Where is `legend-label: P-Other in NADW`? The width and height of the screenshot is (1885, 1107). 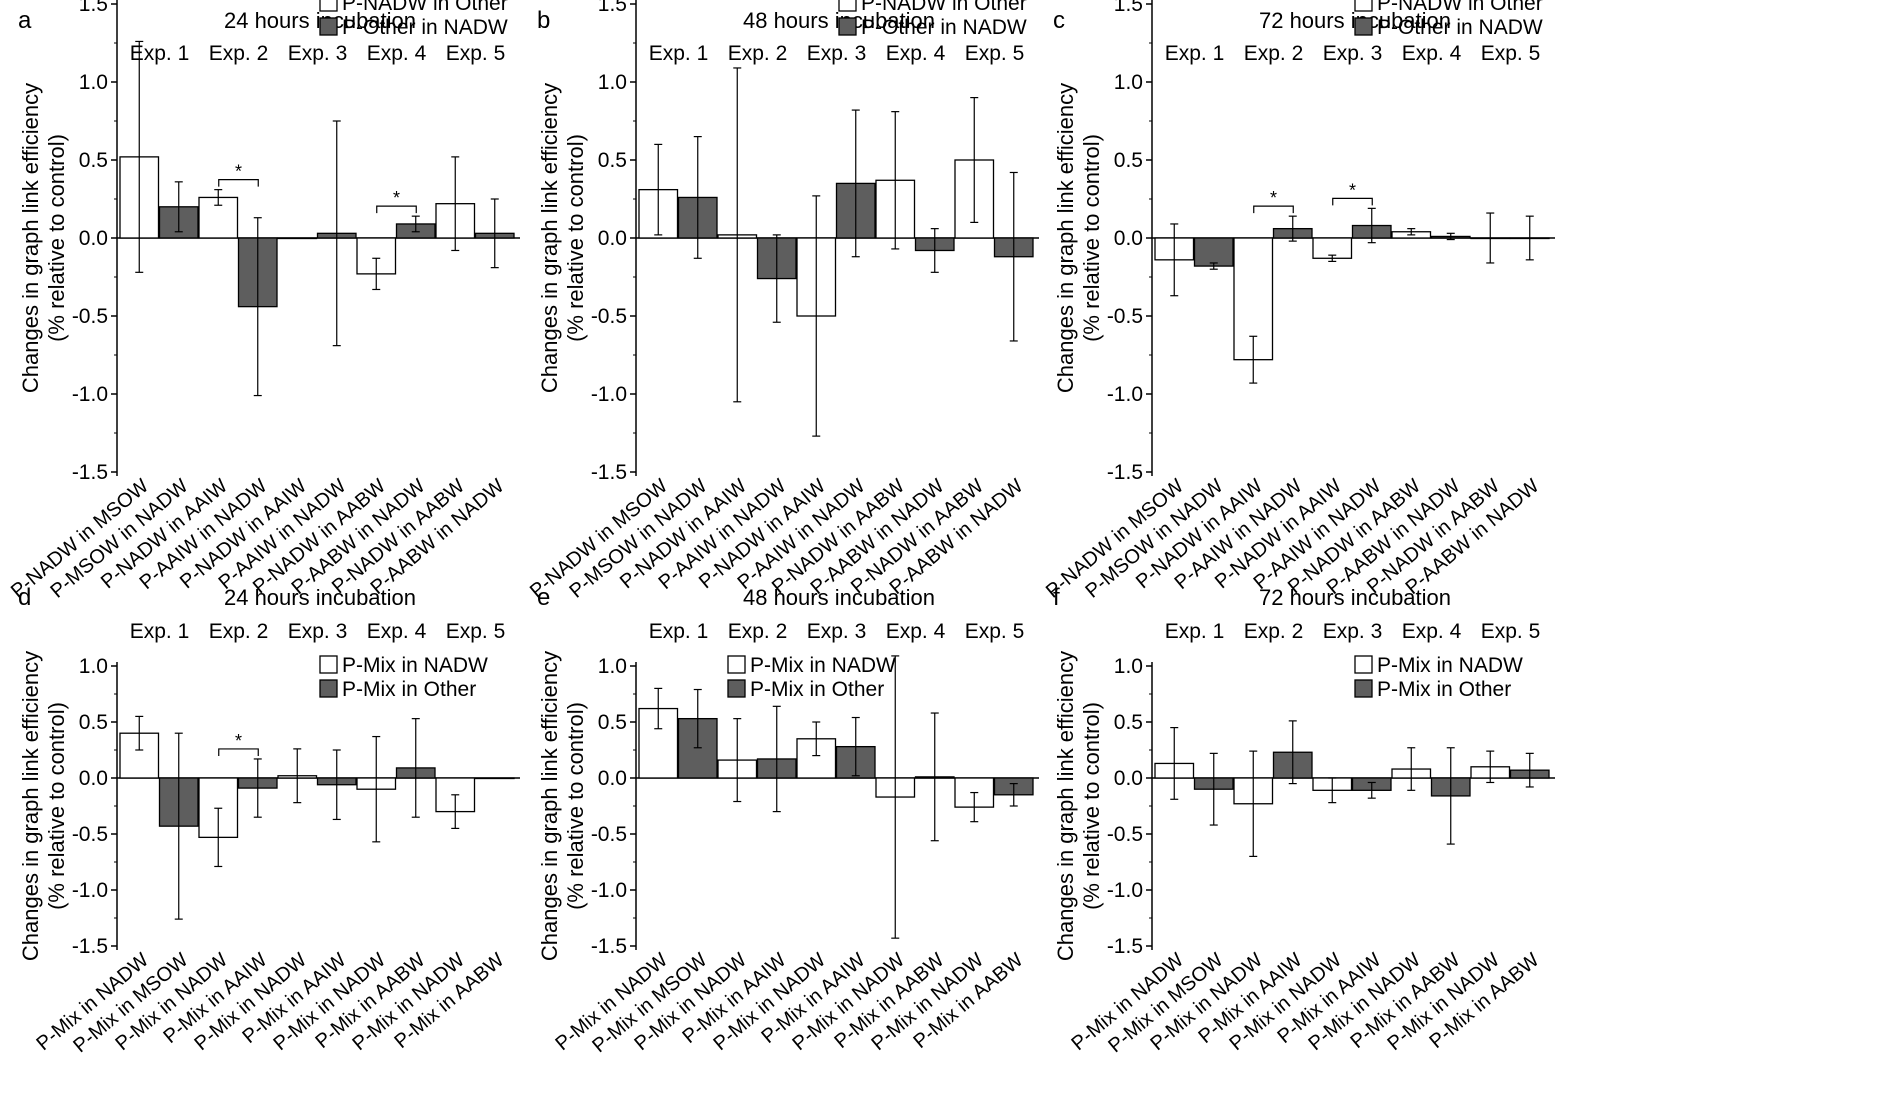 legend-label: P-Other in NADW is located at coordinates (425, 27).